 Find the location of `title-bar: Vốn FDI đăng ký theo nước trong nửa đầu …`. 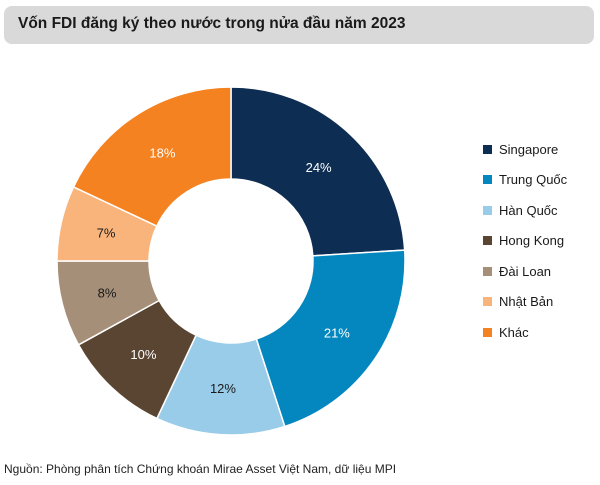

title-bar: Vốn FDI đăng ký theo nước trong nửa đầu … is located at coordinates (299, 25).